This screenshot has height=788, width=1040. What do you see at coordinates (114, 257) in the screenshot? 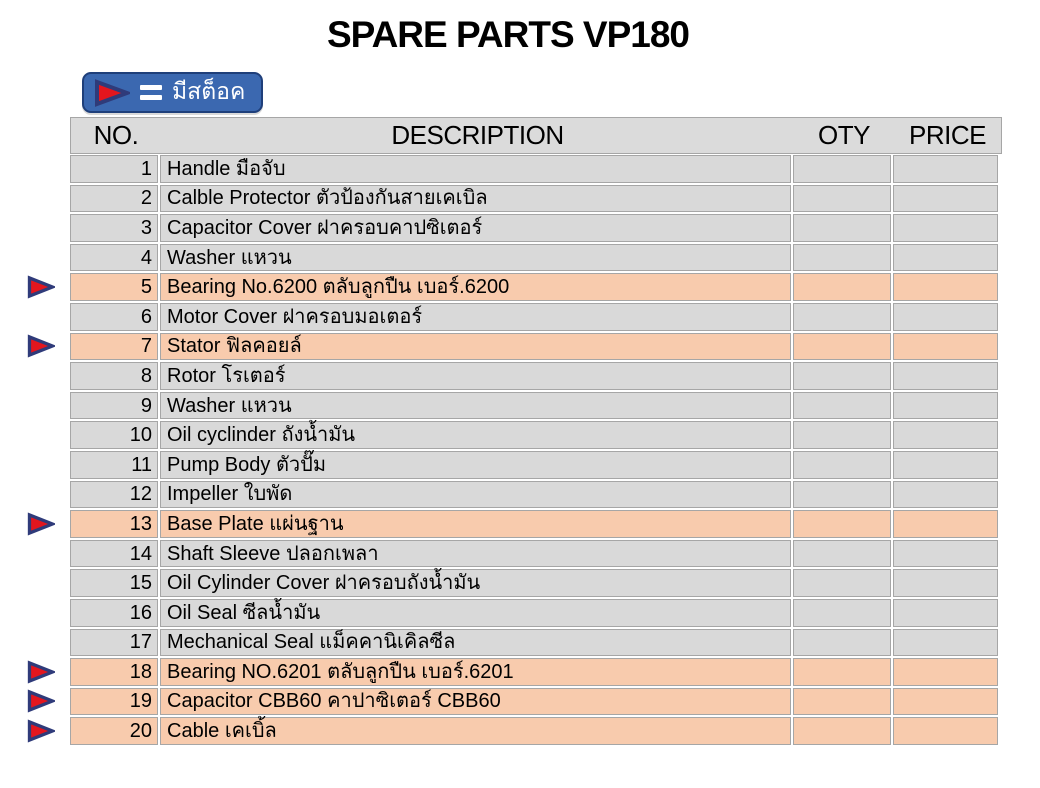
I see `cell-no: 4` at bounding box center [114, 257].